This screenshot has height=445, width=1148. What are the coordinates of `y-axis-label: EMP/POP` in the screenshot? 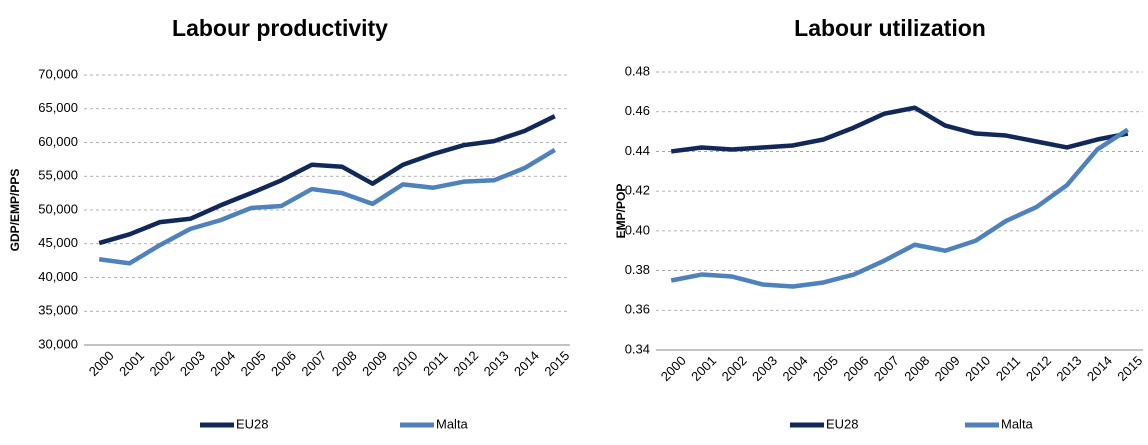 It's located at (621, 211).